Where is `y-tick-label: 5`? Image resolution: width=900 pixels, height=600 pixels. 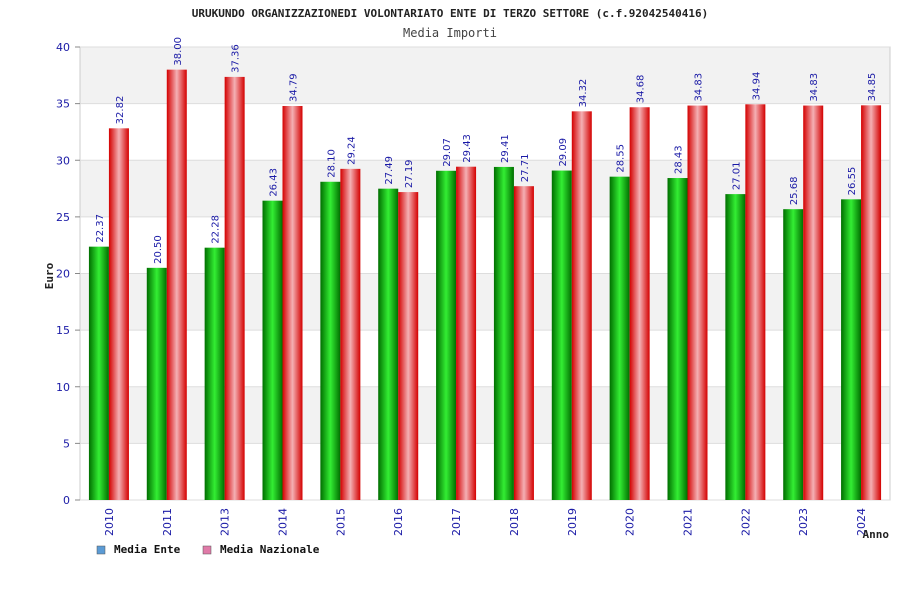 y-tick-label: 5 is located at coordinates (66, 443).